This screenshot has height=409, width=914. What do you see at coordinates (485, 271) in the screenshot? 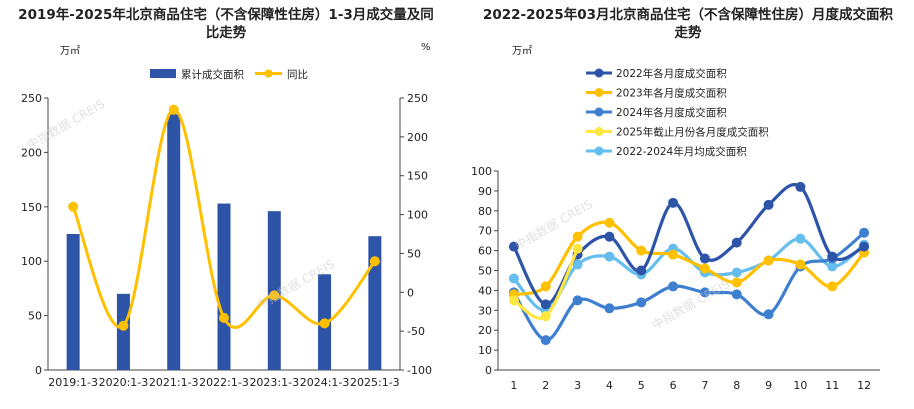
I see `chart2-y-tick-label: 50` at bounding box center [485, 271].